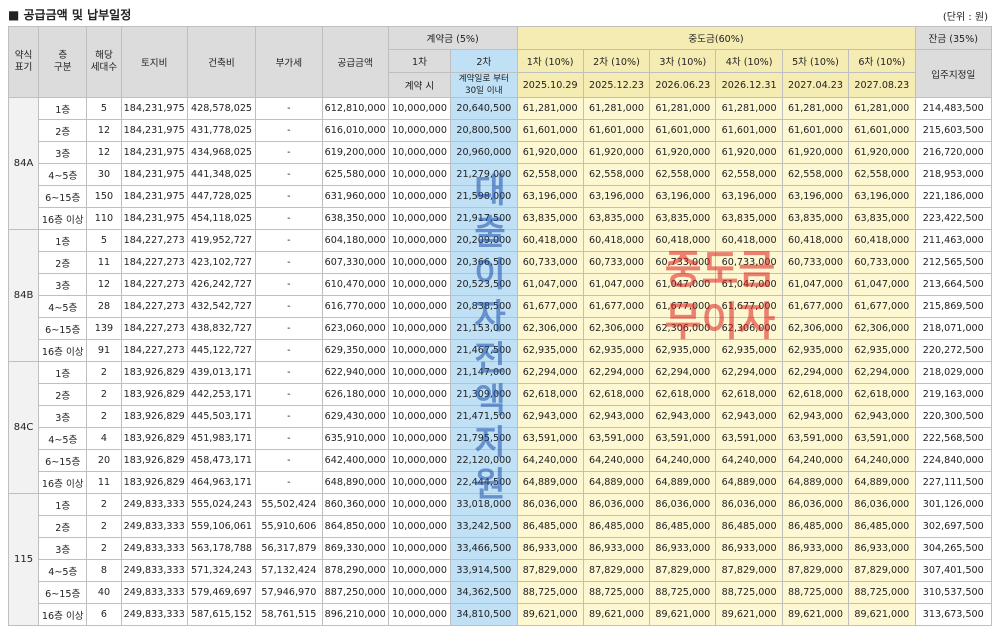 Image resolution: width=1000 pixels, height=626 pixels. What do you see at coordinates (616, 61) in the screenshot?
I see `header-middle-2: 2차 (10%)` at bounding box center [616, 61].